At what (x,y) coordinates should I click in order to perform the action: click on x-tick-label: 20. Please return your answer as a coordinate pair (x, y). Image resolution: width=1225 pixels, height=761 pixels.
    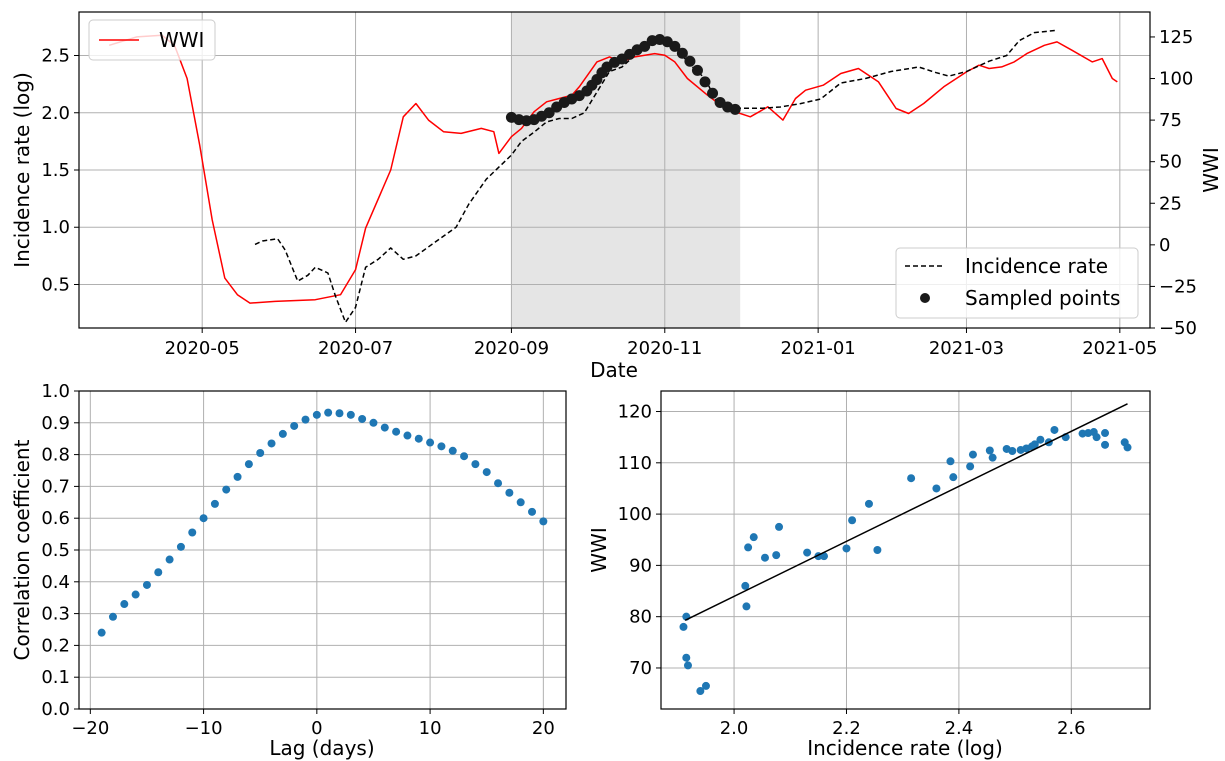
    Looking at the image, I should click on (543, 728).